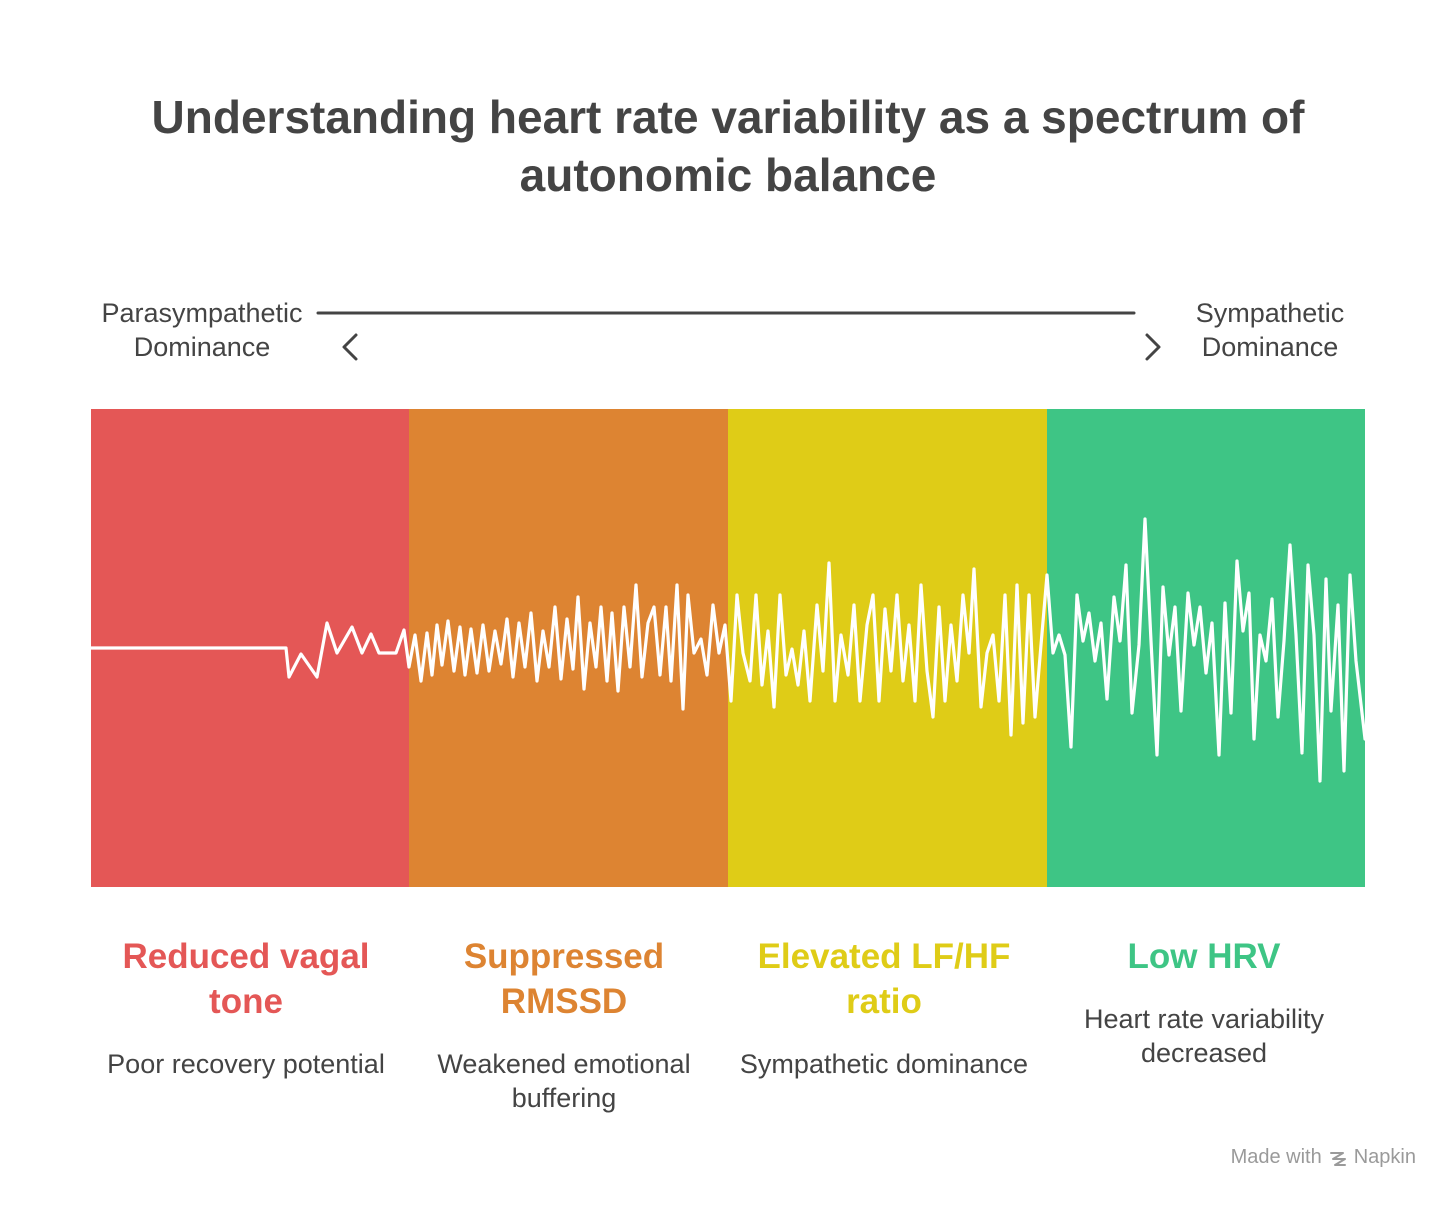 Image resolution: width=1456 pixels, height=1206 pixels. I want to click on axis-right-label: Sympathetic Dominance, so click(1270, 330).